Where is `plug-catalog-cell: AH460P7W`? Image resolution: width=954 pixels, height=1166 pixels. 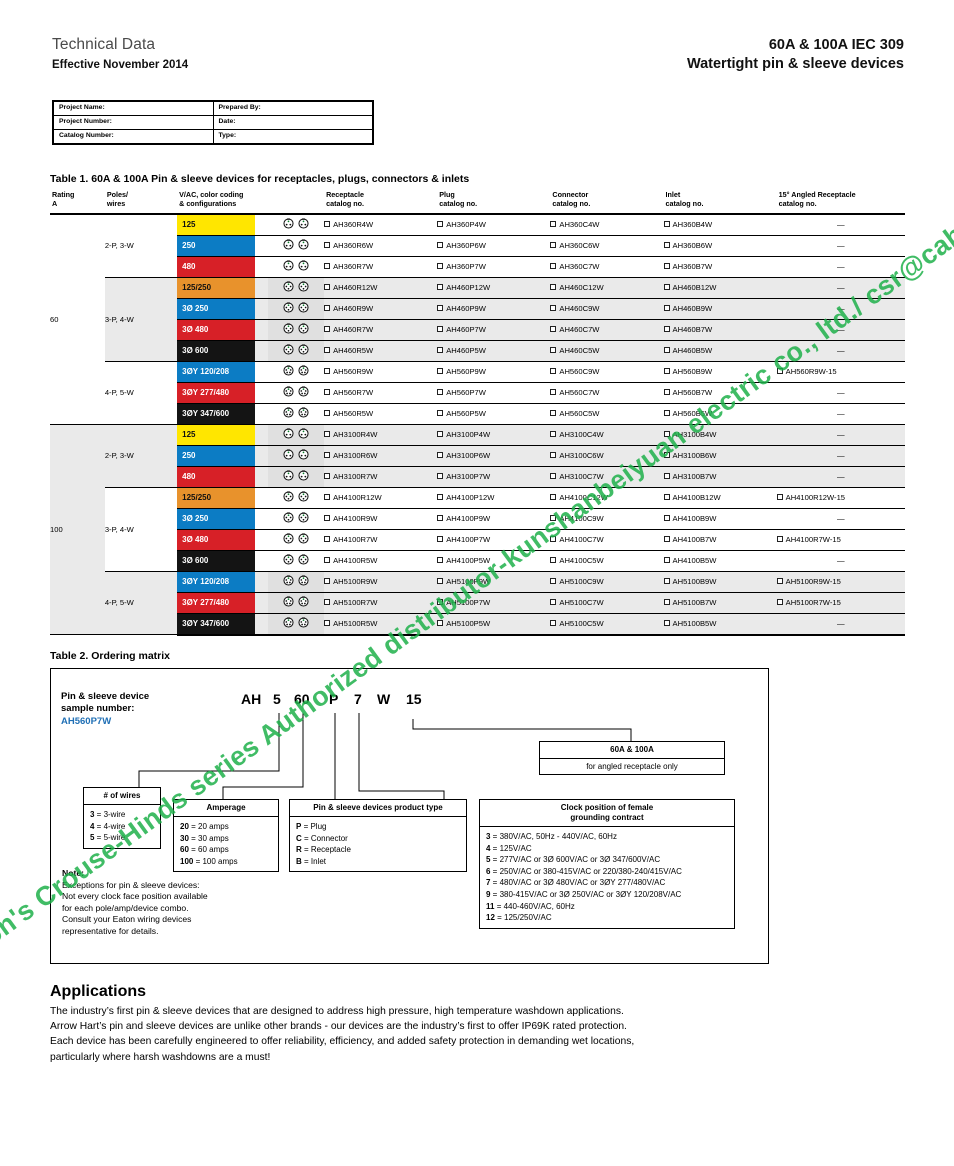 plug-catalog-cell: AH460P7W is located at coordinates (494, 330).